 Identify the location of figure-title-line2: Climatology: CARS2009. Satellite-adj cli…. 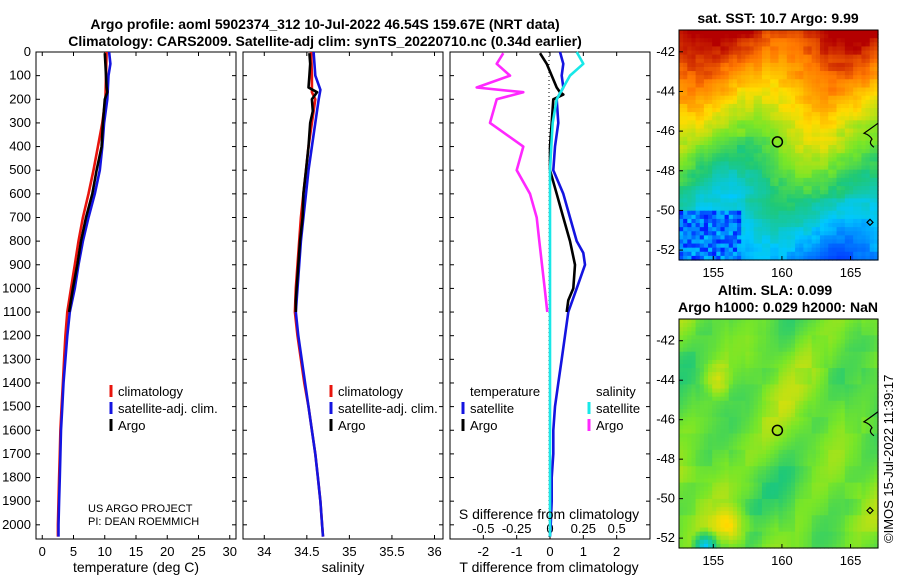
(325, 41).